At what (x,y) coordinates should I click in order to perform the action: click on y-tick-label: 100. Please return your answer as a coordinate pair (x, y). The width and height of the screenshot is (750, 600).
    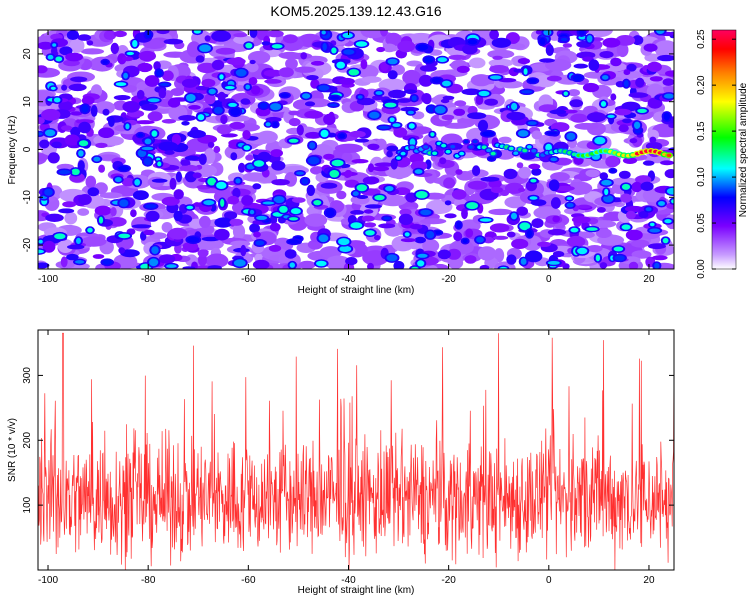
    Looking at the image, I should click on (27, 504).